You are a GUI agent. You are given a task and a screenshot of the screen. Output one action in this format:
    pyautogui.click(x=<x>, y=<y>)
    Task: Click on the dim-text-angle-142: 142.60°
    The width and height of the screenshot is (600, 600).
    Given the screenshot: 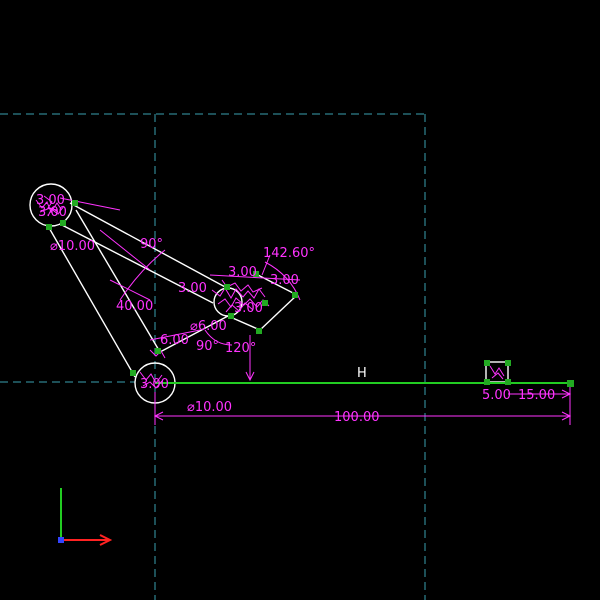 What is the action you would take?
    pyautogui.click(x=289, y=253)
    